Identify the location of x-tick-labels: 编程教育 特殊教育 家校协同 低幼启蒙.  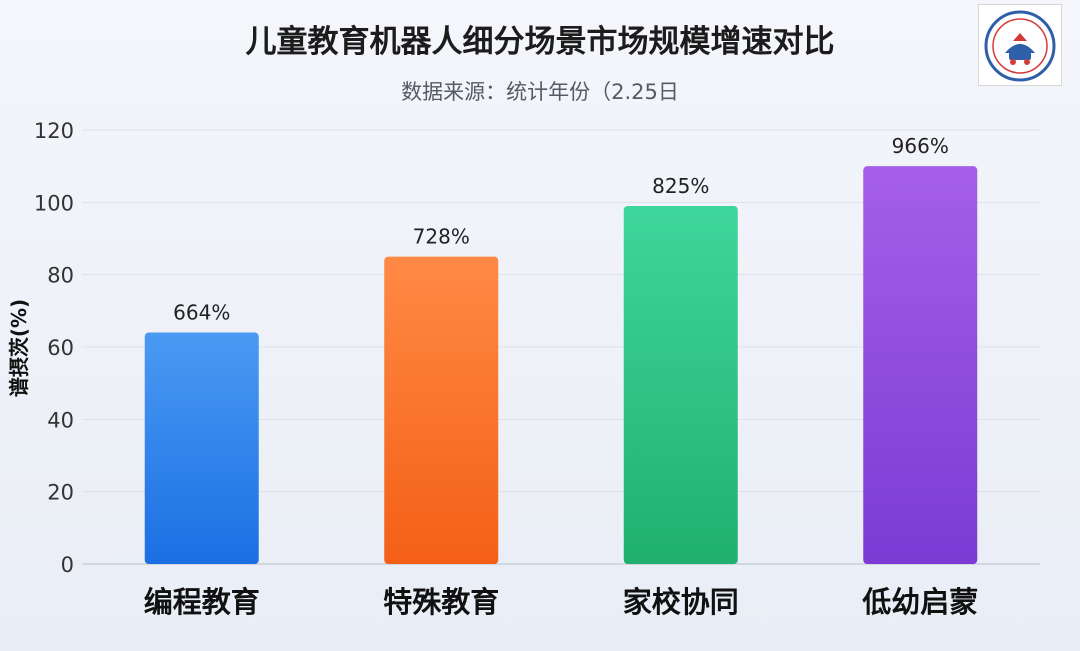
(561, 602).